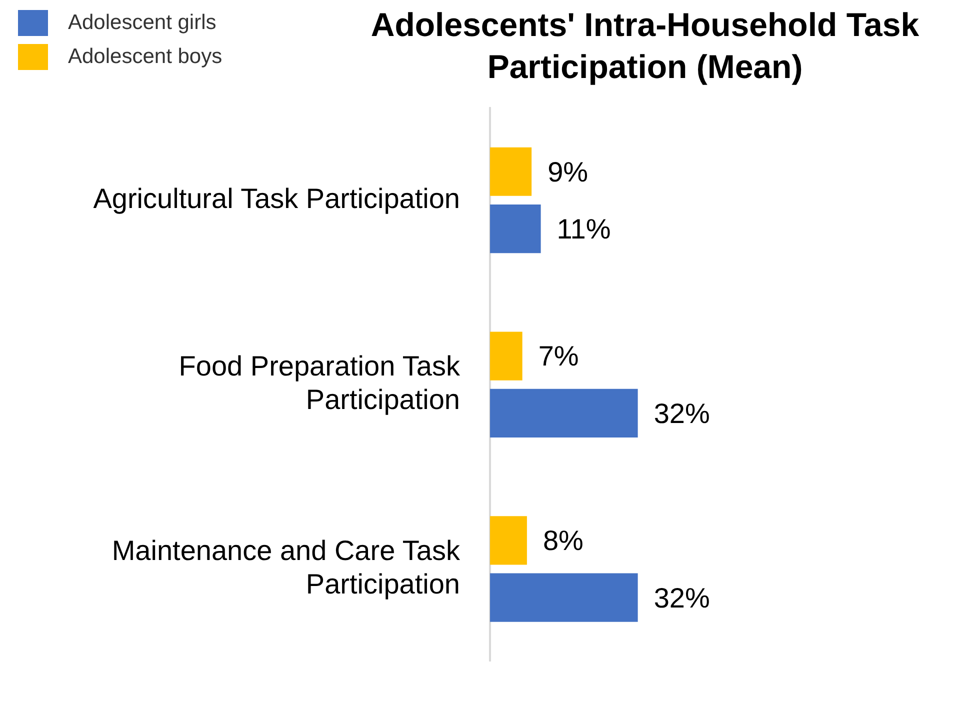 The width and height of the screenshot is (973, 708). I want to click on y-tick-label: Agricultural Task Participation, so click(276, 198).